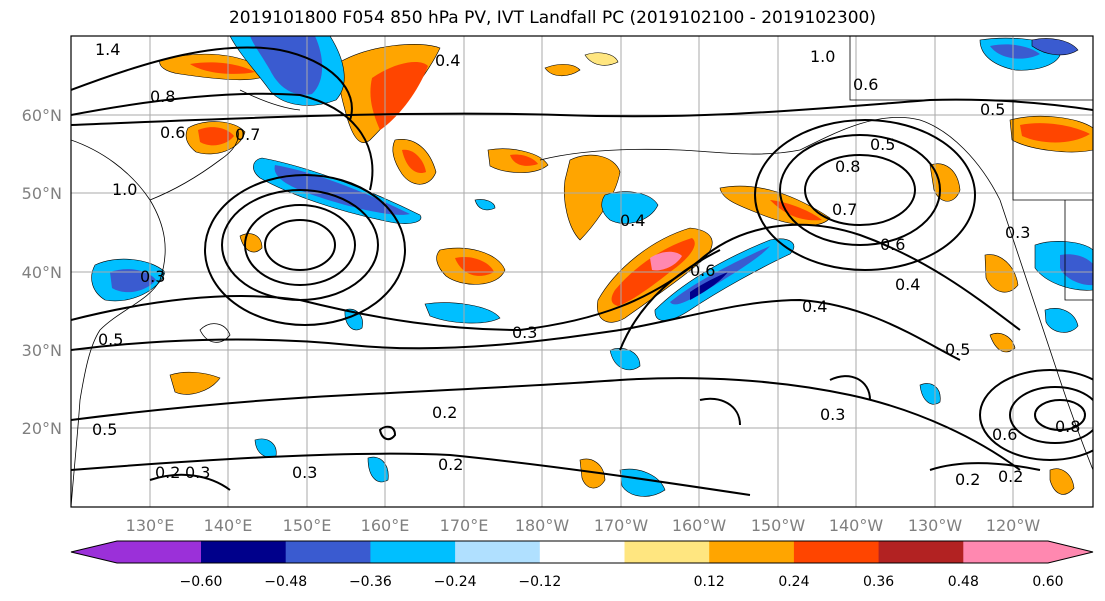  Describe the element at coordinates (42, 428) in the screenshot. I see `lat-label: 20°N` at that location.